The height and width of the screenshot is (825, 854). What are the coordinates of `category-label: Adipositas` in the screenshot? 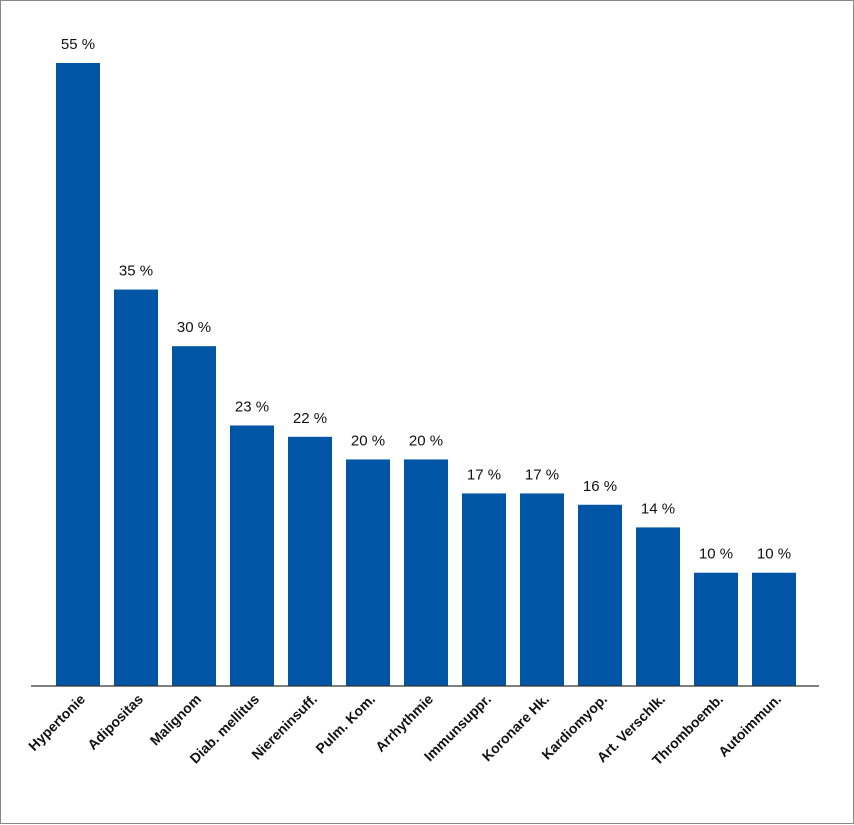 It's located at (115, 722).